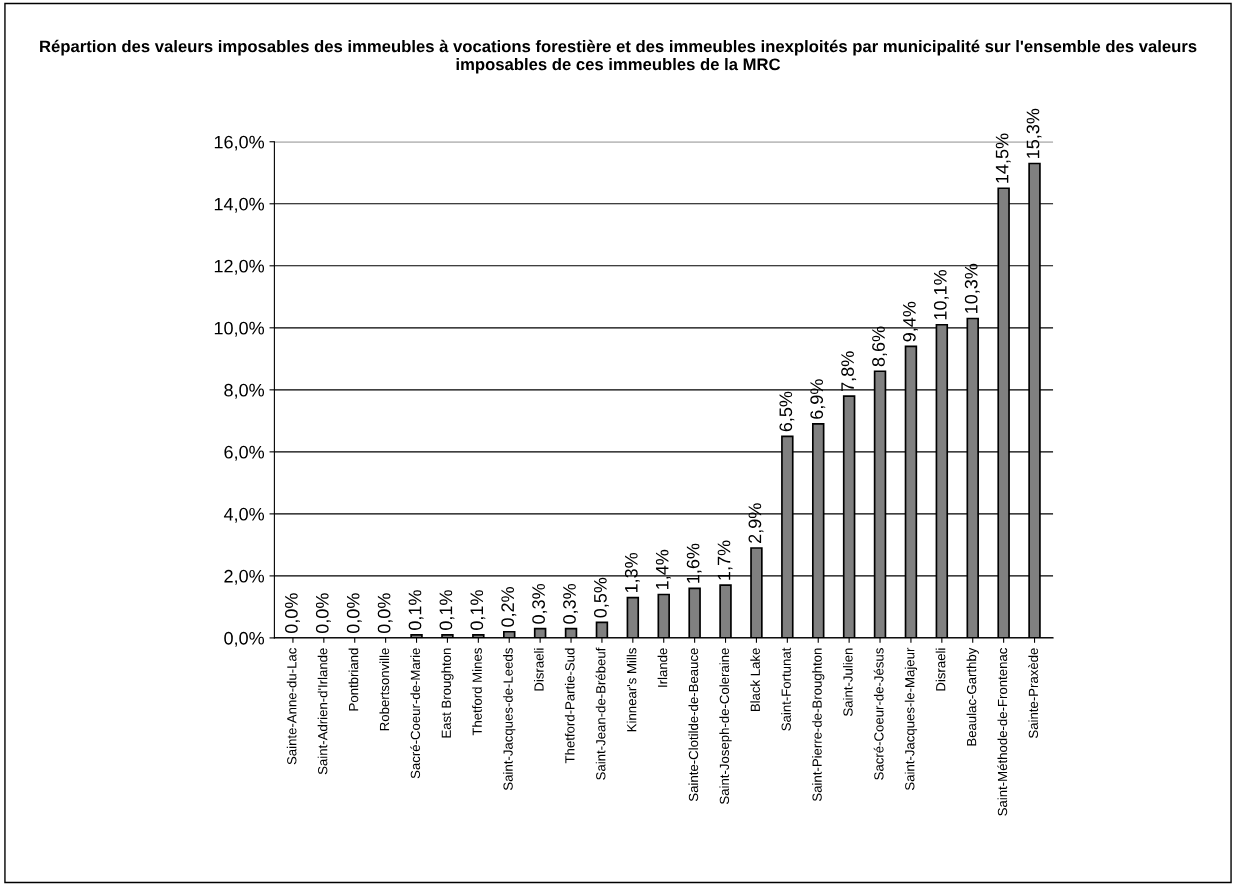 Image resolution: width=1236 pixels, height=886 pixels. I want to click on data-label: 0,2%, so click(509, 607).